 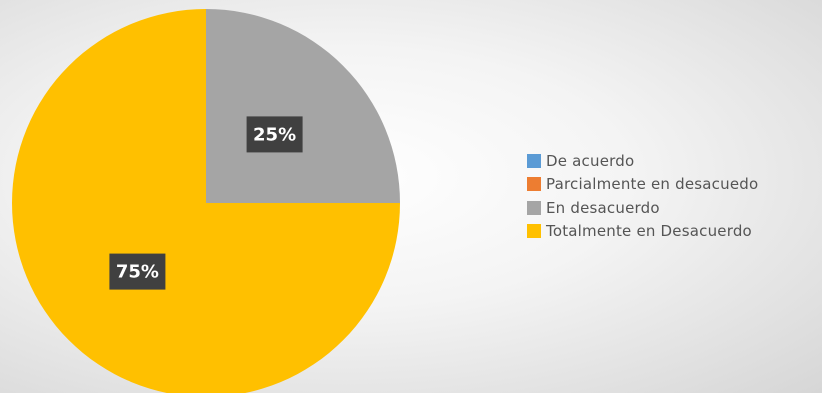 I want to click on legend-item-de-acuerdo: De acuerdo, so click(x=642, y=161).